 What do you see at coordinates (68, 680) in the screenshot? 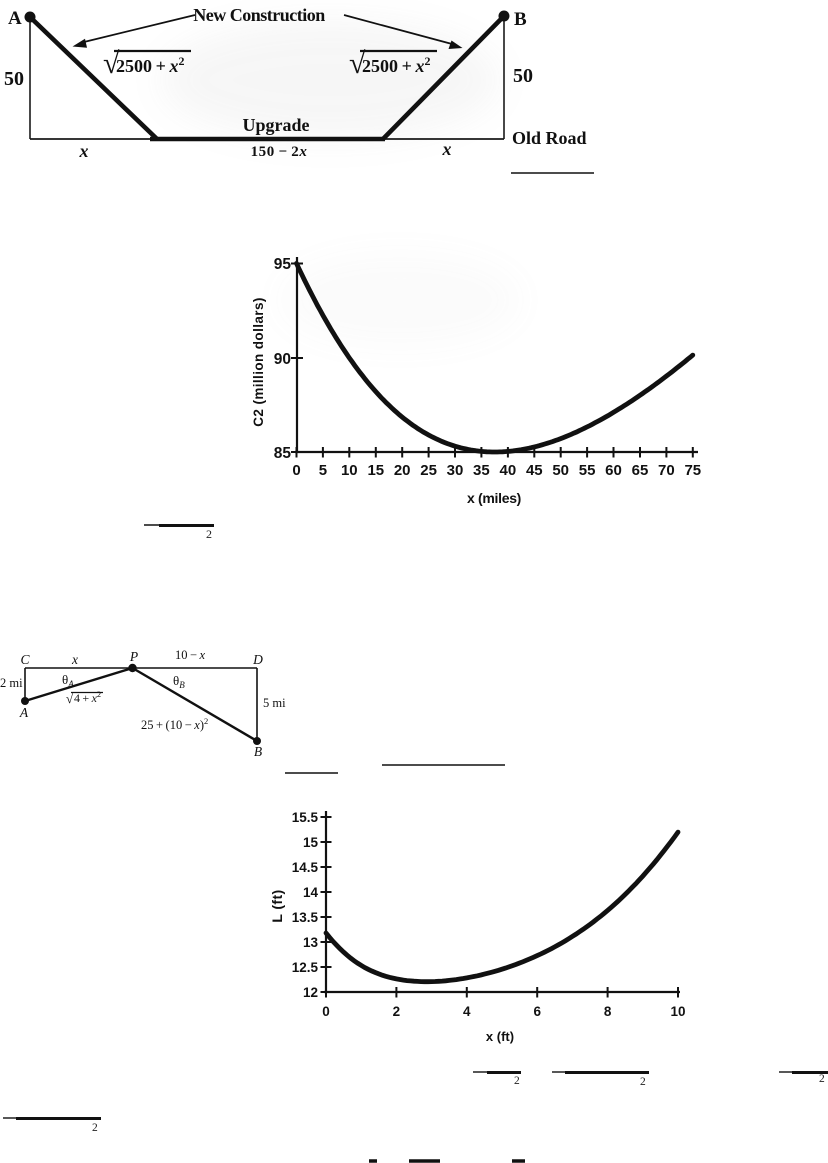
I see `svg-text: θA` at bounding box center [68, 680].